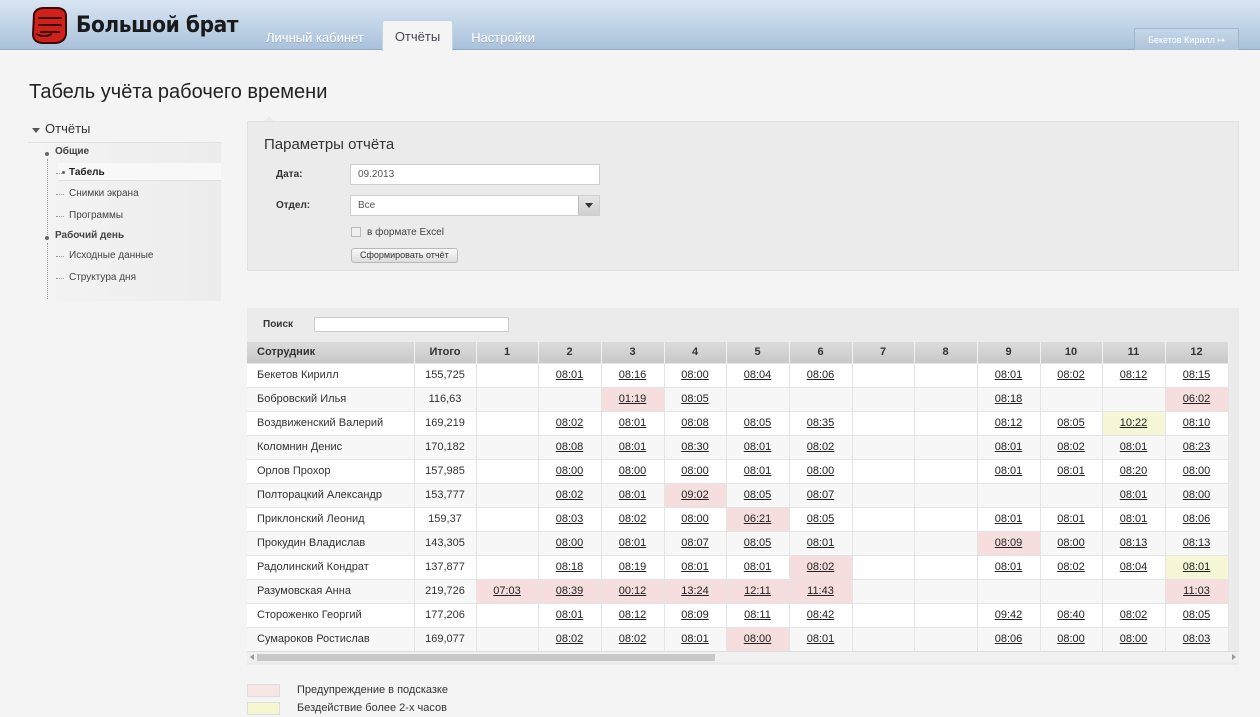  What do you see at coordinates (102, 277) in the screenshot?
I see `sidebar-item-day-structure: Структура дня` at bounding box center [102, 277].